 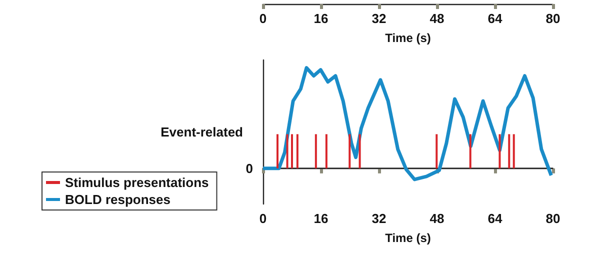 I want to click on x2-tick-label: 80, so click(x=553, y=18).